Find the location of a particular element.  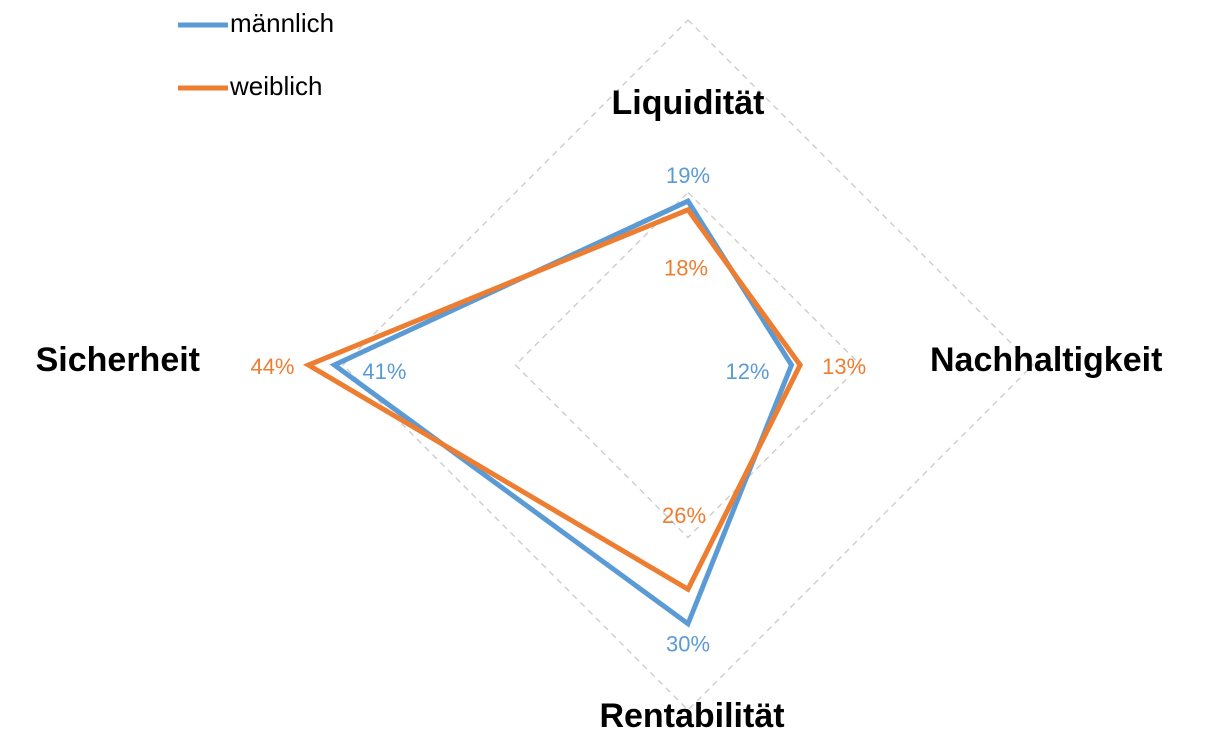

category-label: Rentabilität is located at coordinates (691, 716).